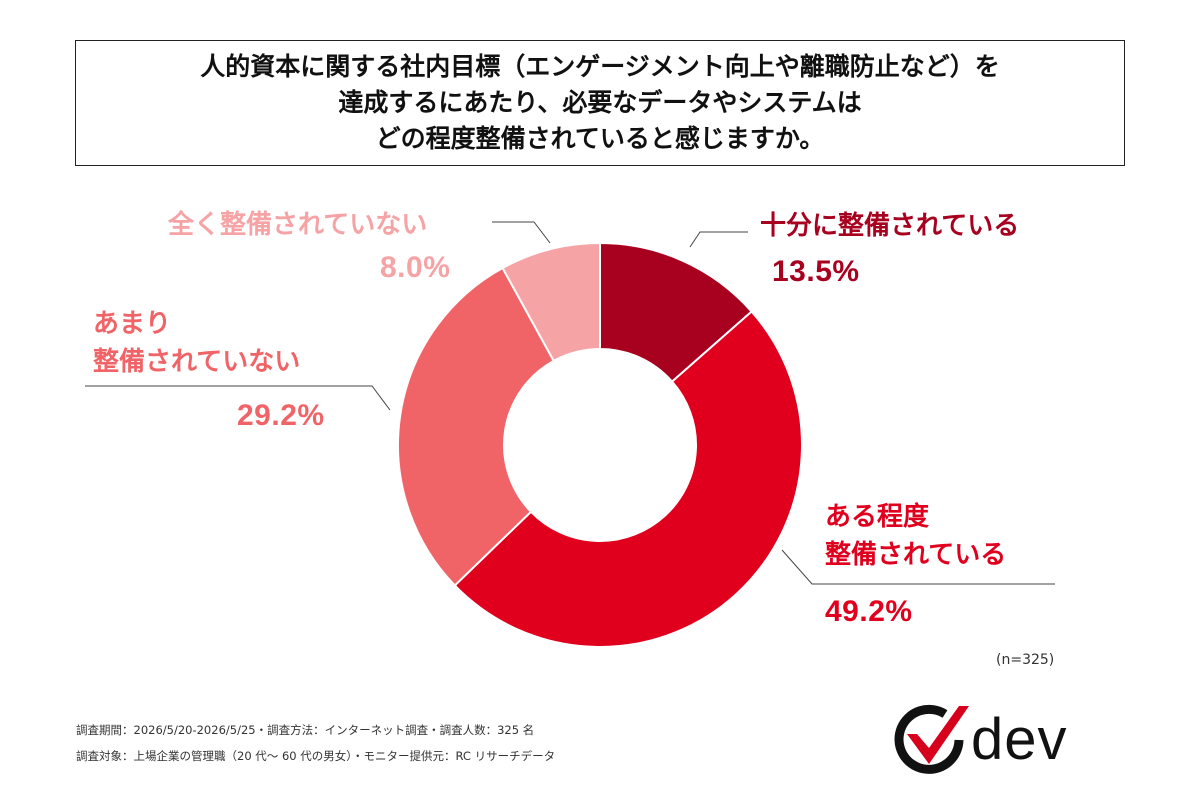  What do you see at coordinates (281, 415) in the screenshot?
I see `slice-value-not-much: 29.2%` at bounding box center [281, 415].